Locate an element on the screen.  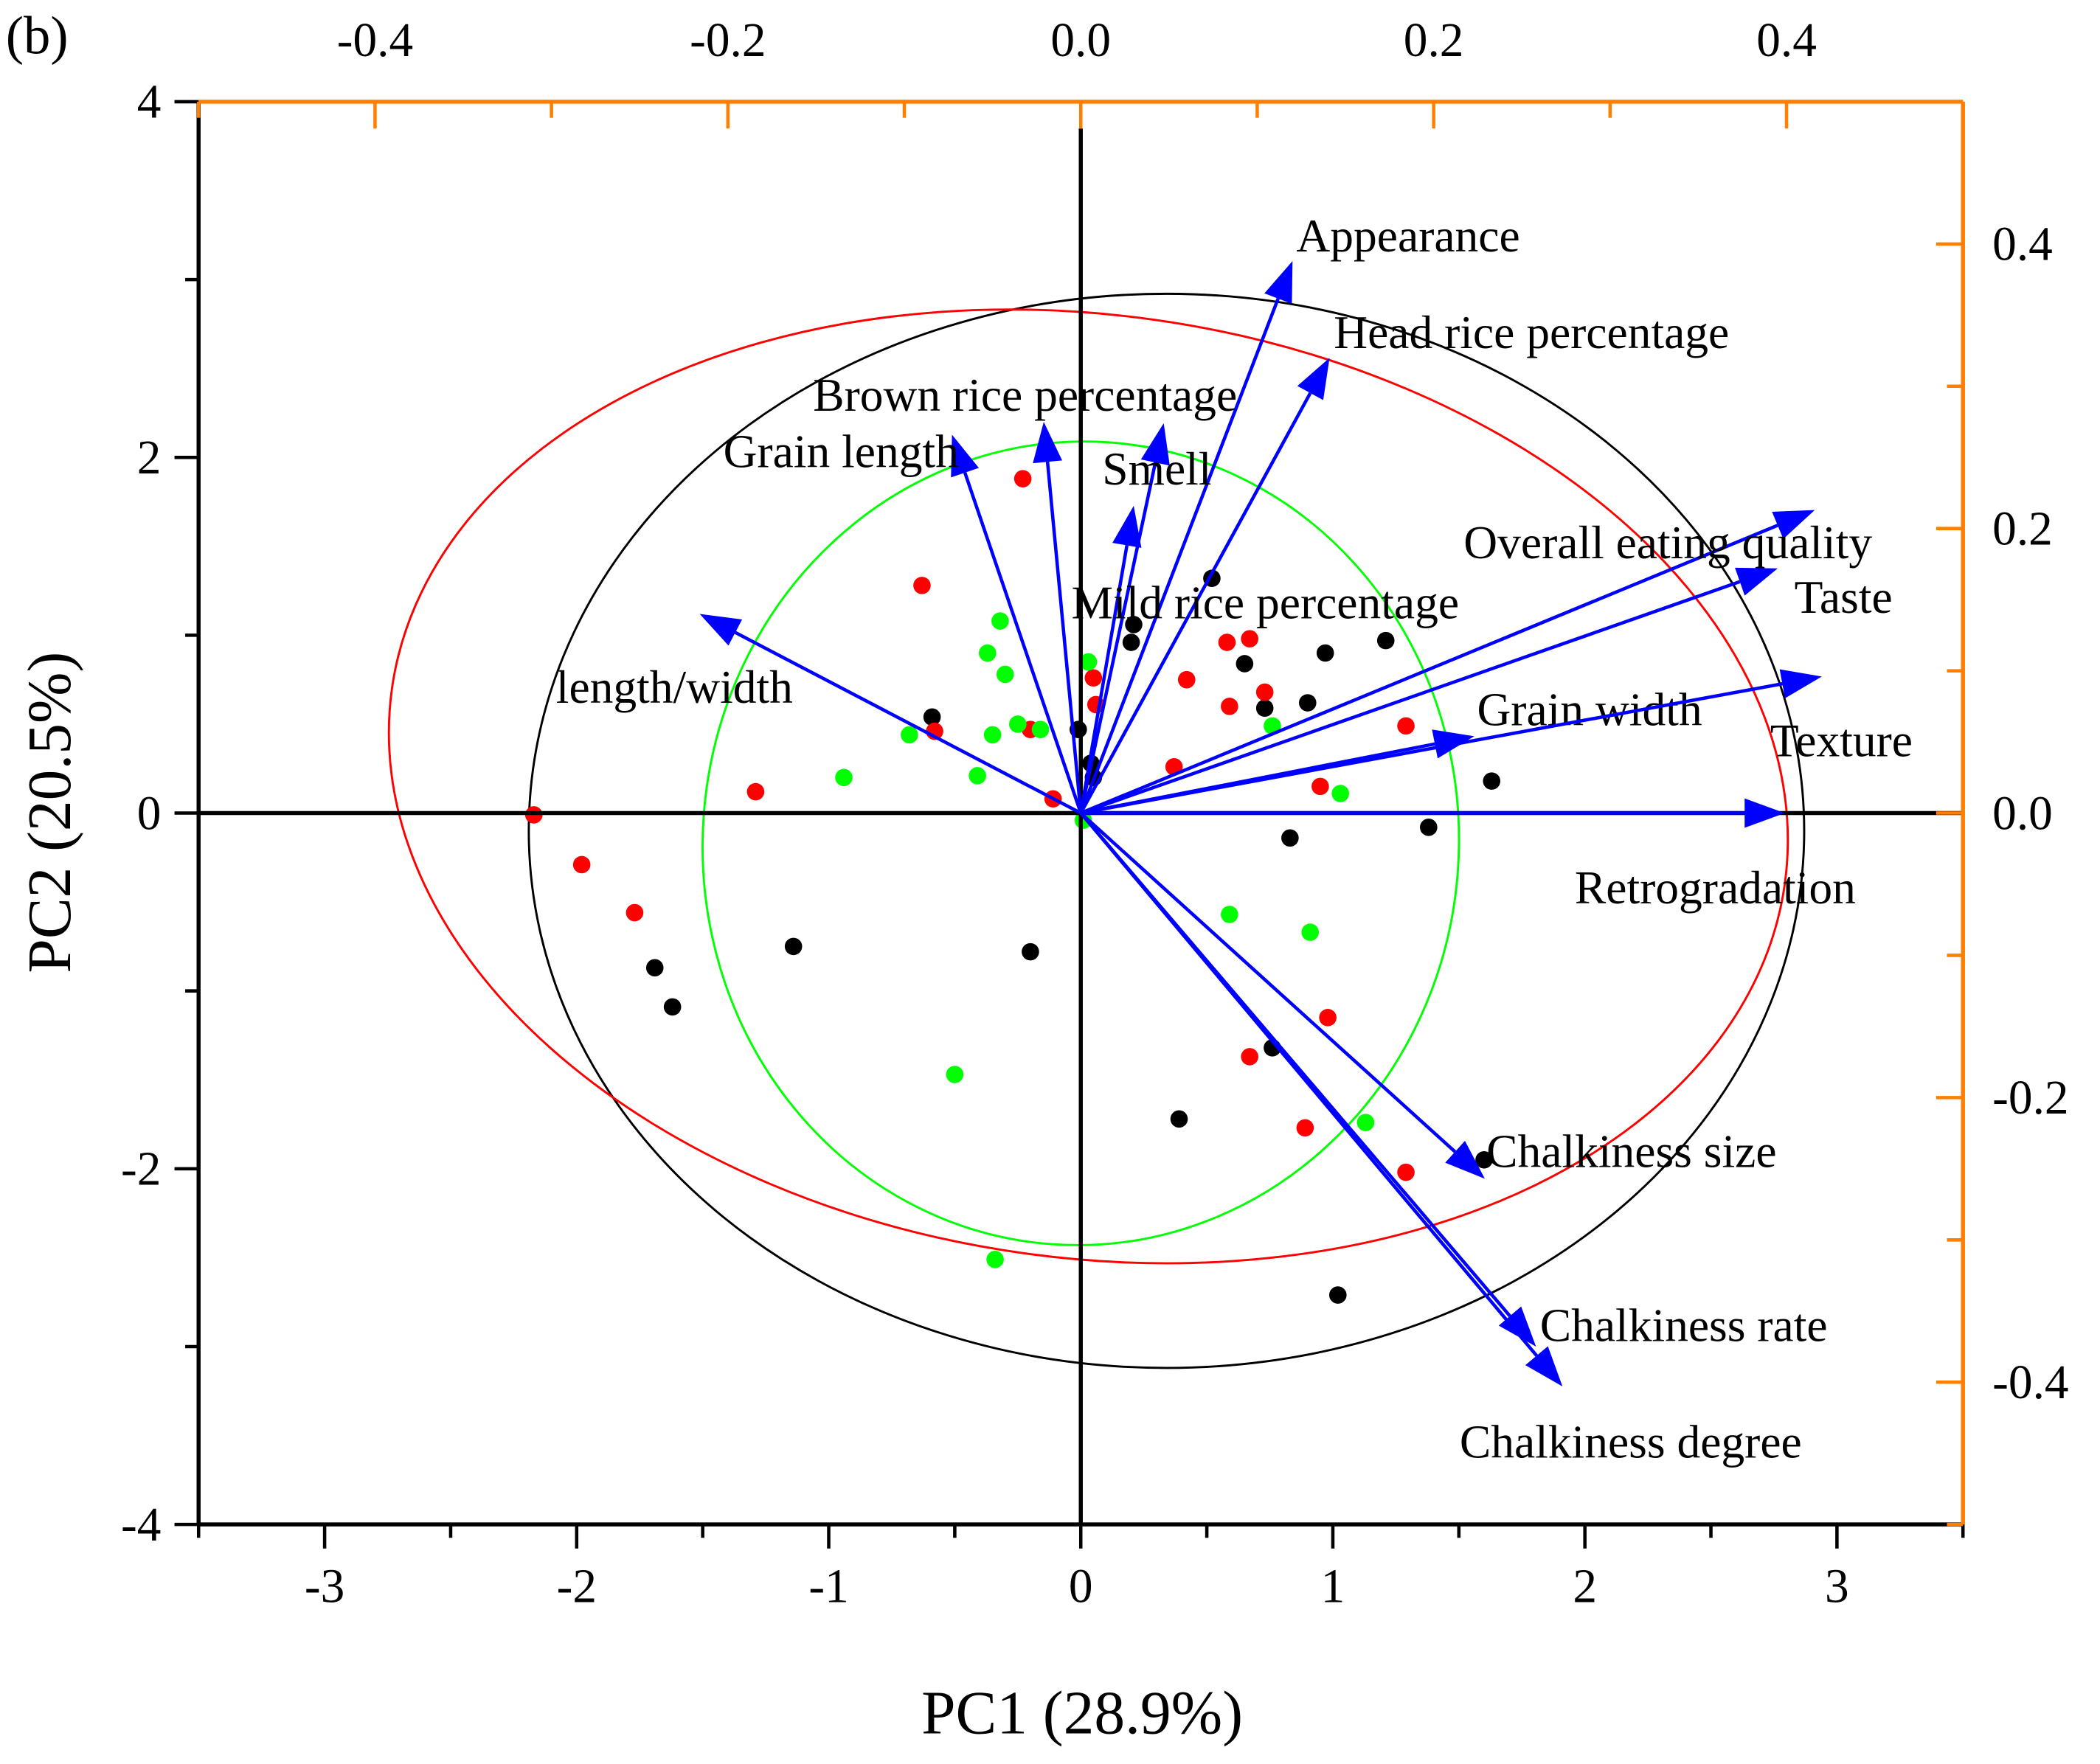
loading-label: Overall eating quality is located at coordinates (1667, 542).